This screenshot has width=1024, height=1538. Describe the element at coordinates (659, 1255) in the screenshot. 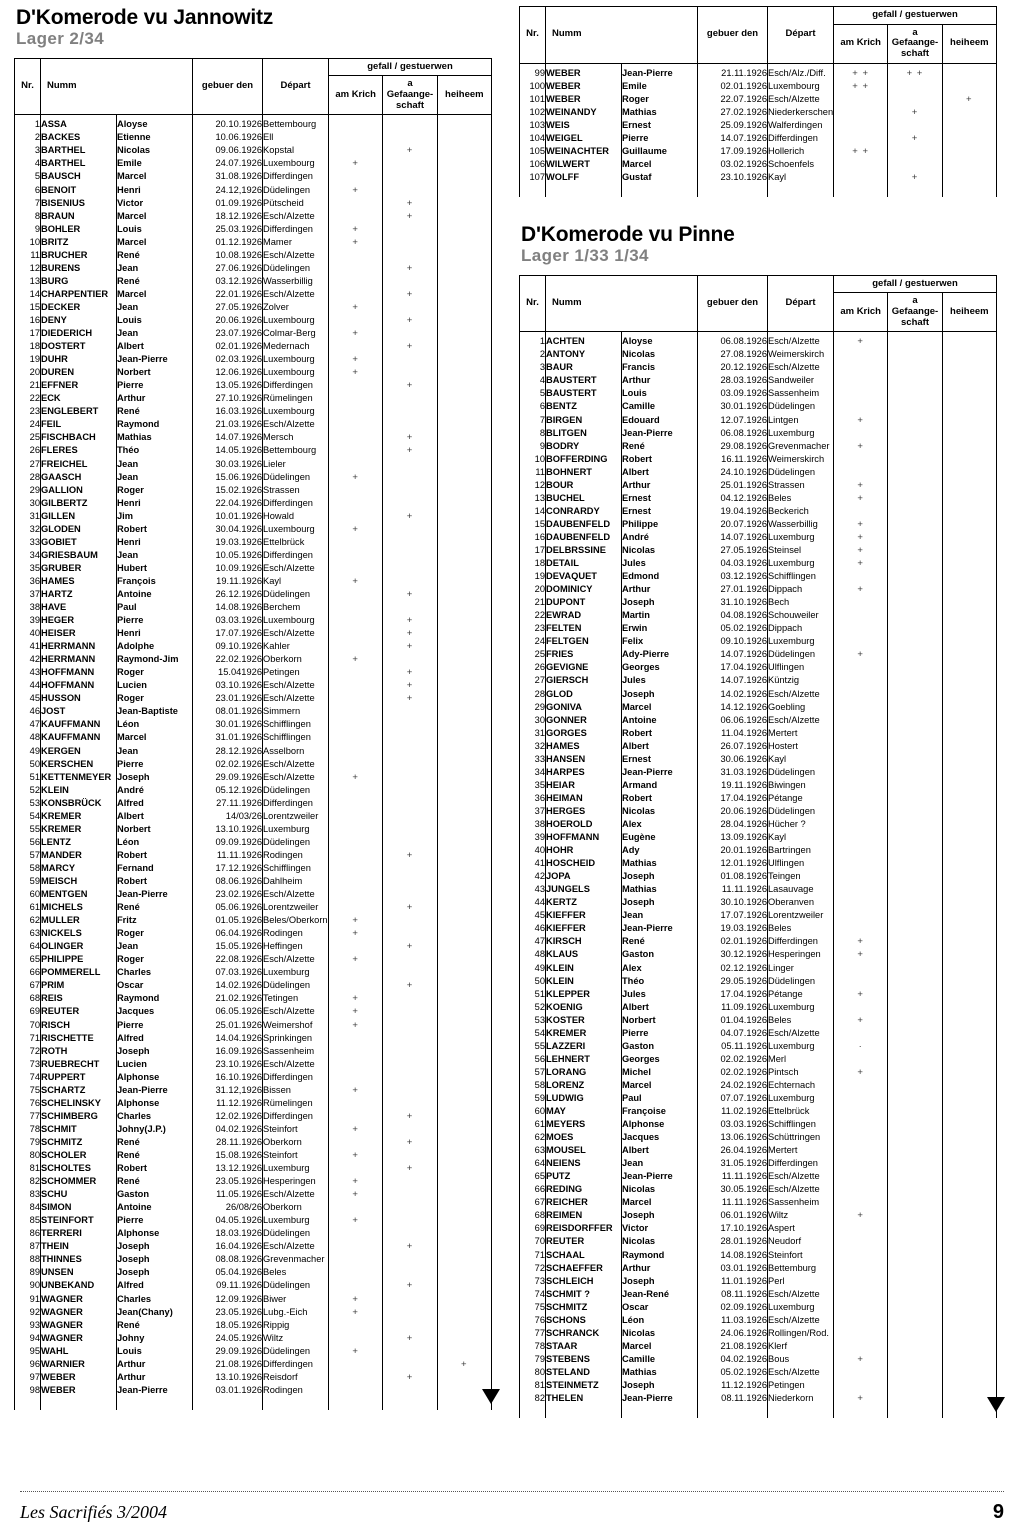

I see `cell-givenname: Raymond` at that location.